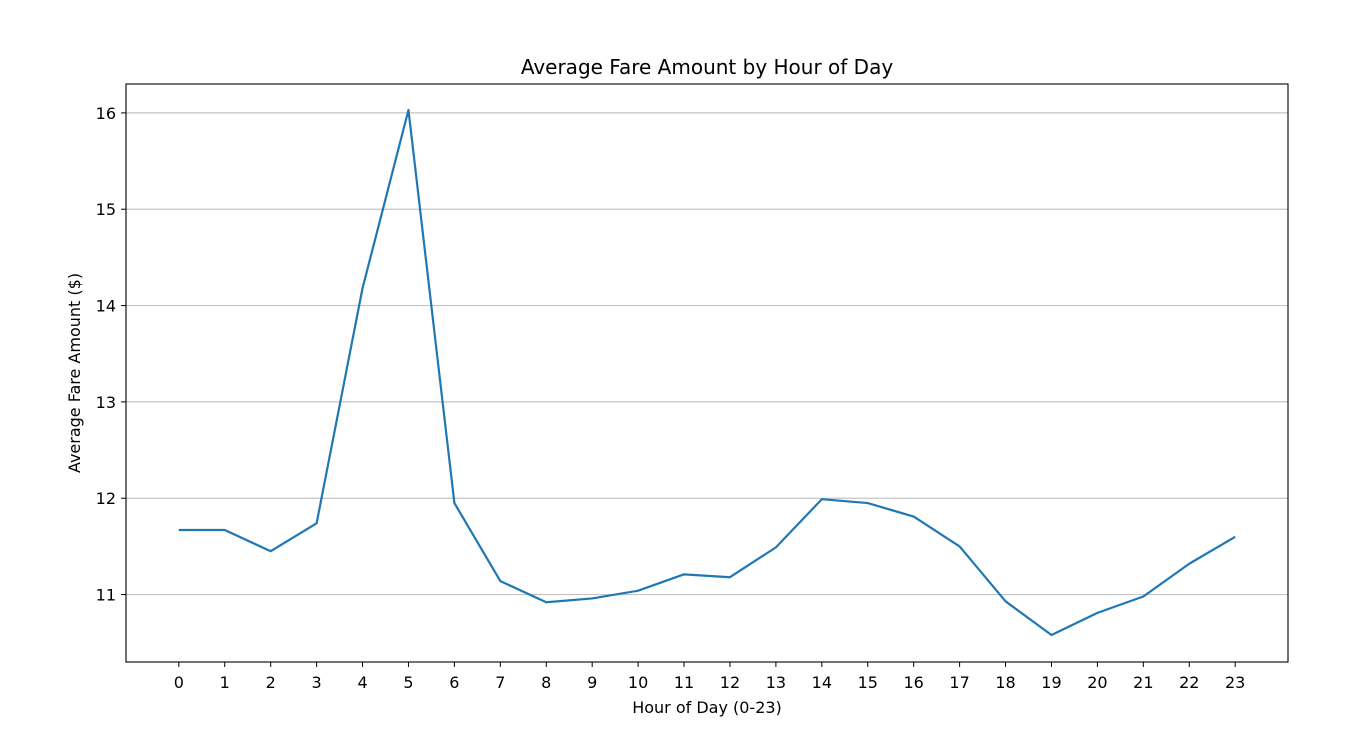  I want to click on x-tick-label: 6, so click(454, 682).